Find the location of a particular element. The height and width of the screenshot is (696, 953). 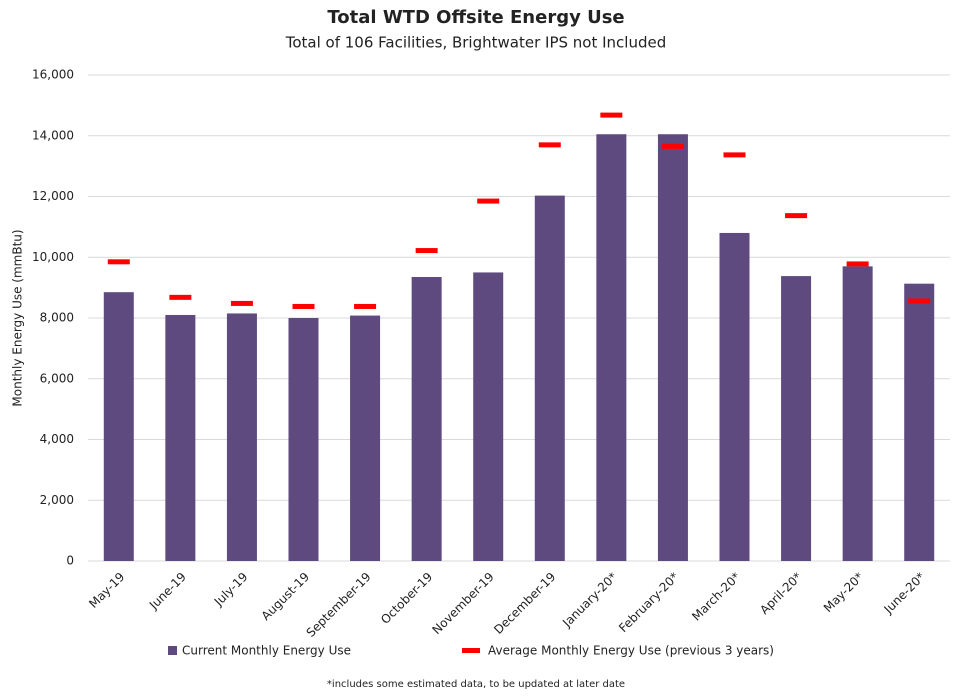

y-tick-label: 4,000 is located at coordinates (57, 439).